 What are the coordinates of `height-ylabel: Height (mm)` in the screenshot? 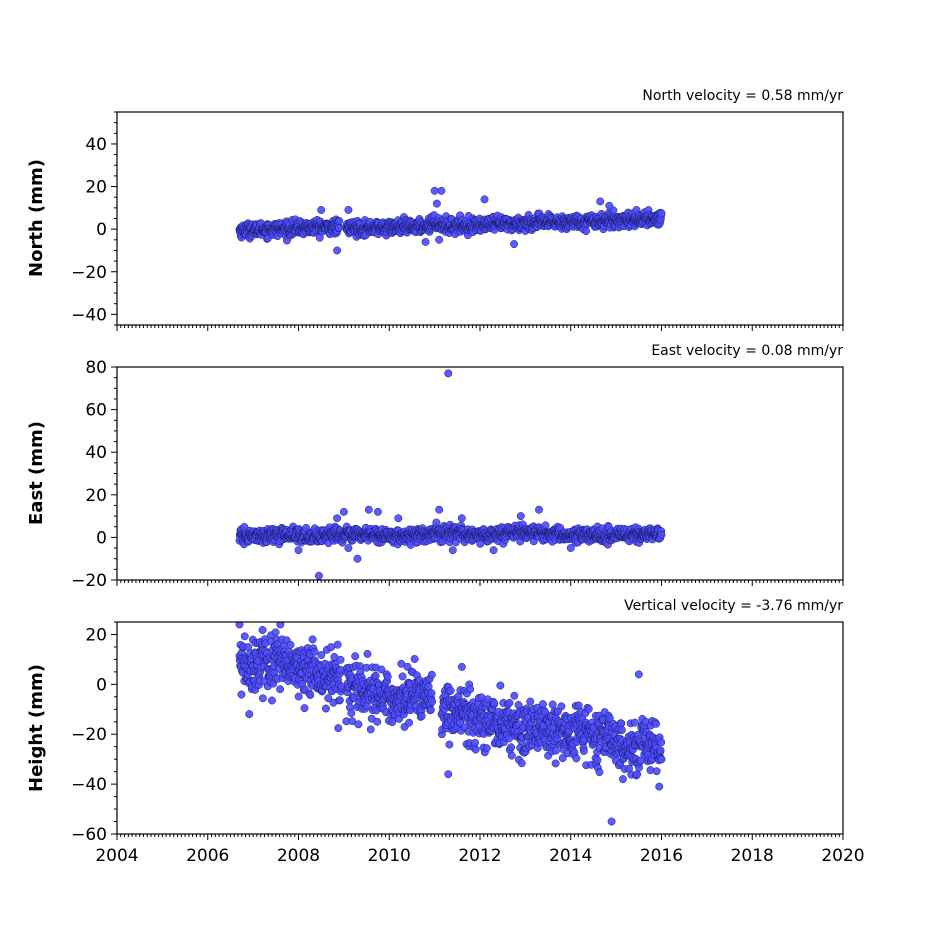 It's located at (36, 728).